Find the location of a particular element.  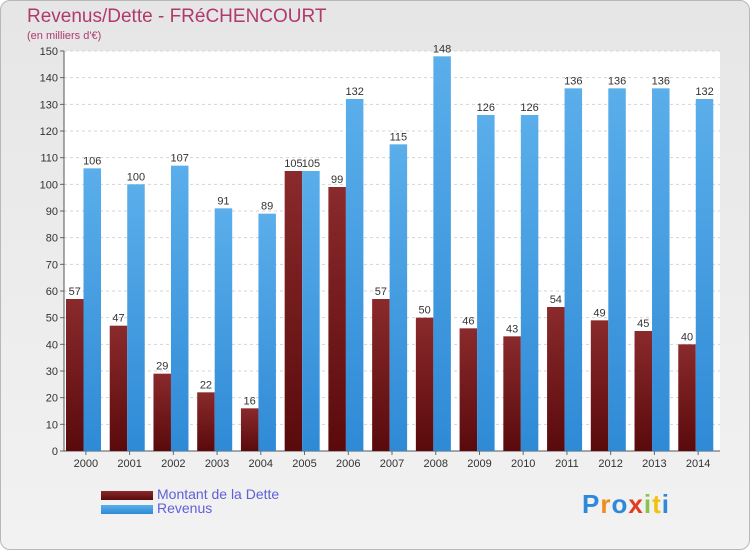

x-tick-label: 2003 is located at coordinates (217, 464).